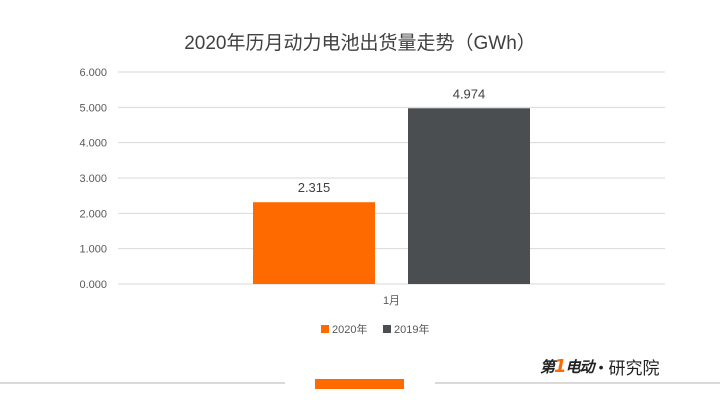 Image resolution: width=720 pixels, height=410 pixels. What do you see at coordinates (560, 366) in the screenshot?
I see `brand-logo-one: 1` at bounding box center [560, 366].